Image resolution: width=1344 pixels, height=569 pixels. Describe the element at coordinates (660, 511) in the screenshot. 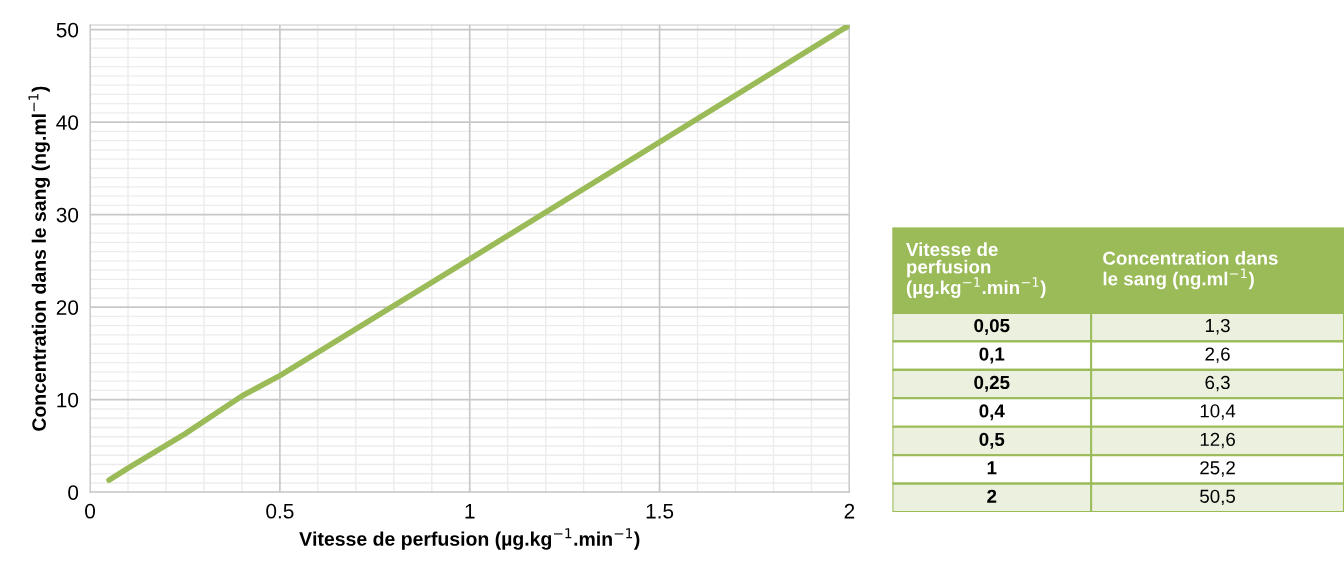

I see `x-tick-label: 1.5` at that location.